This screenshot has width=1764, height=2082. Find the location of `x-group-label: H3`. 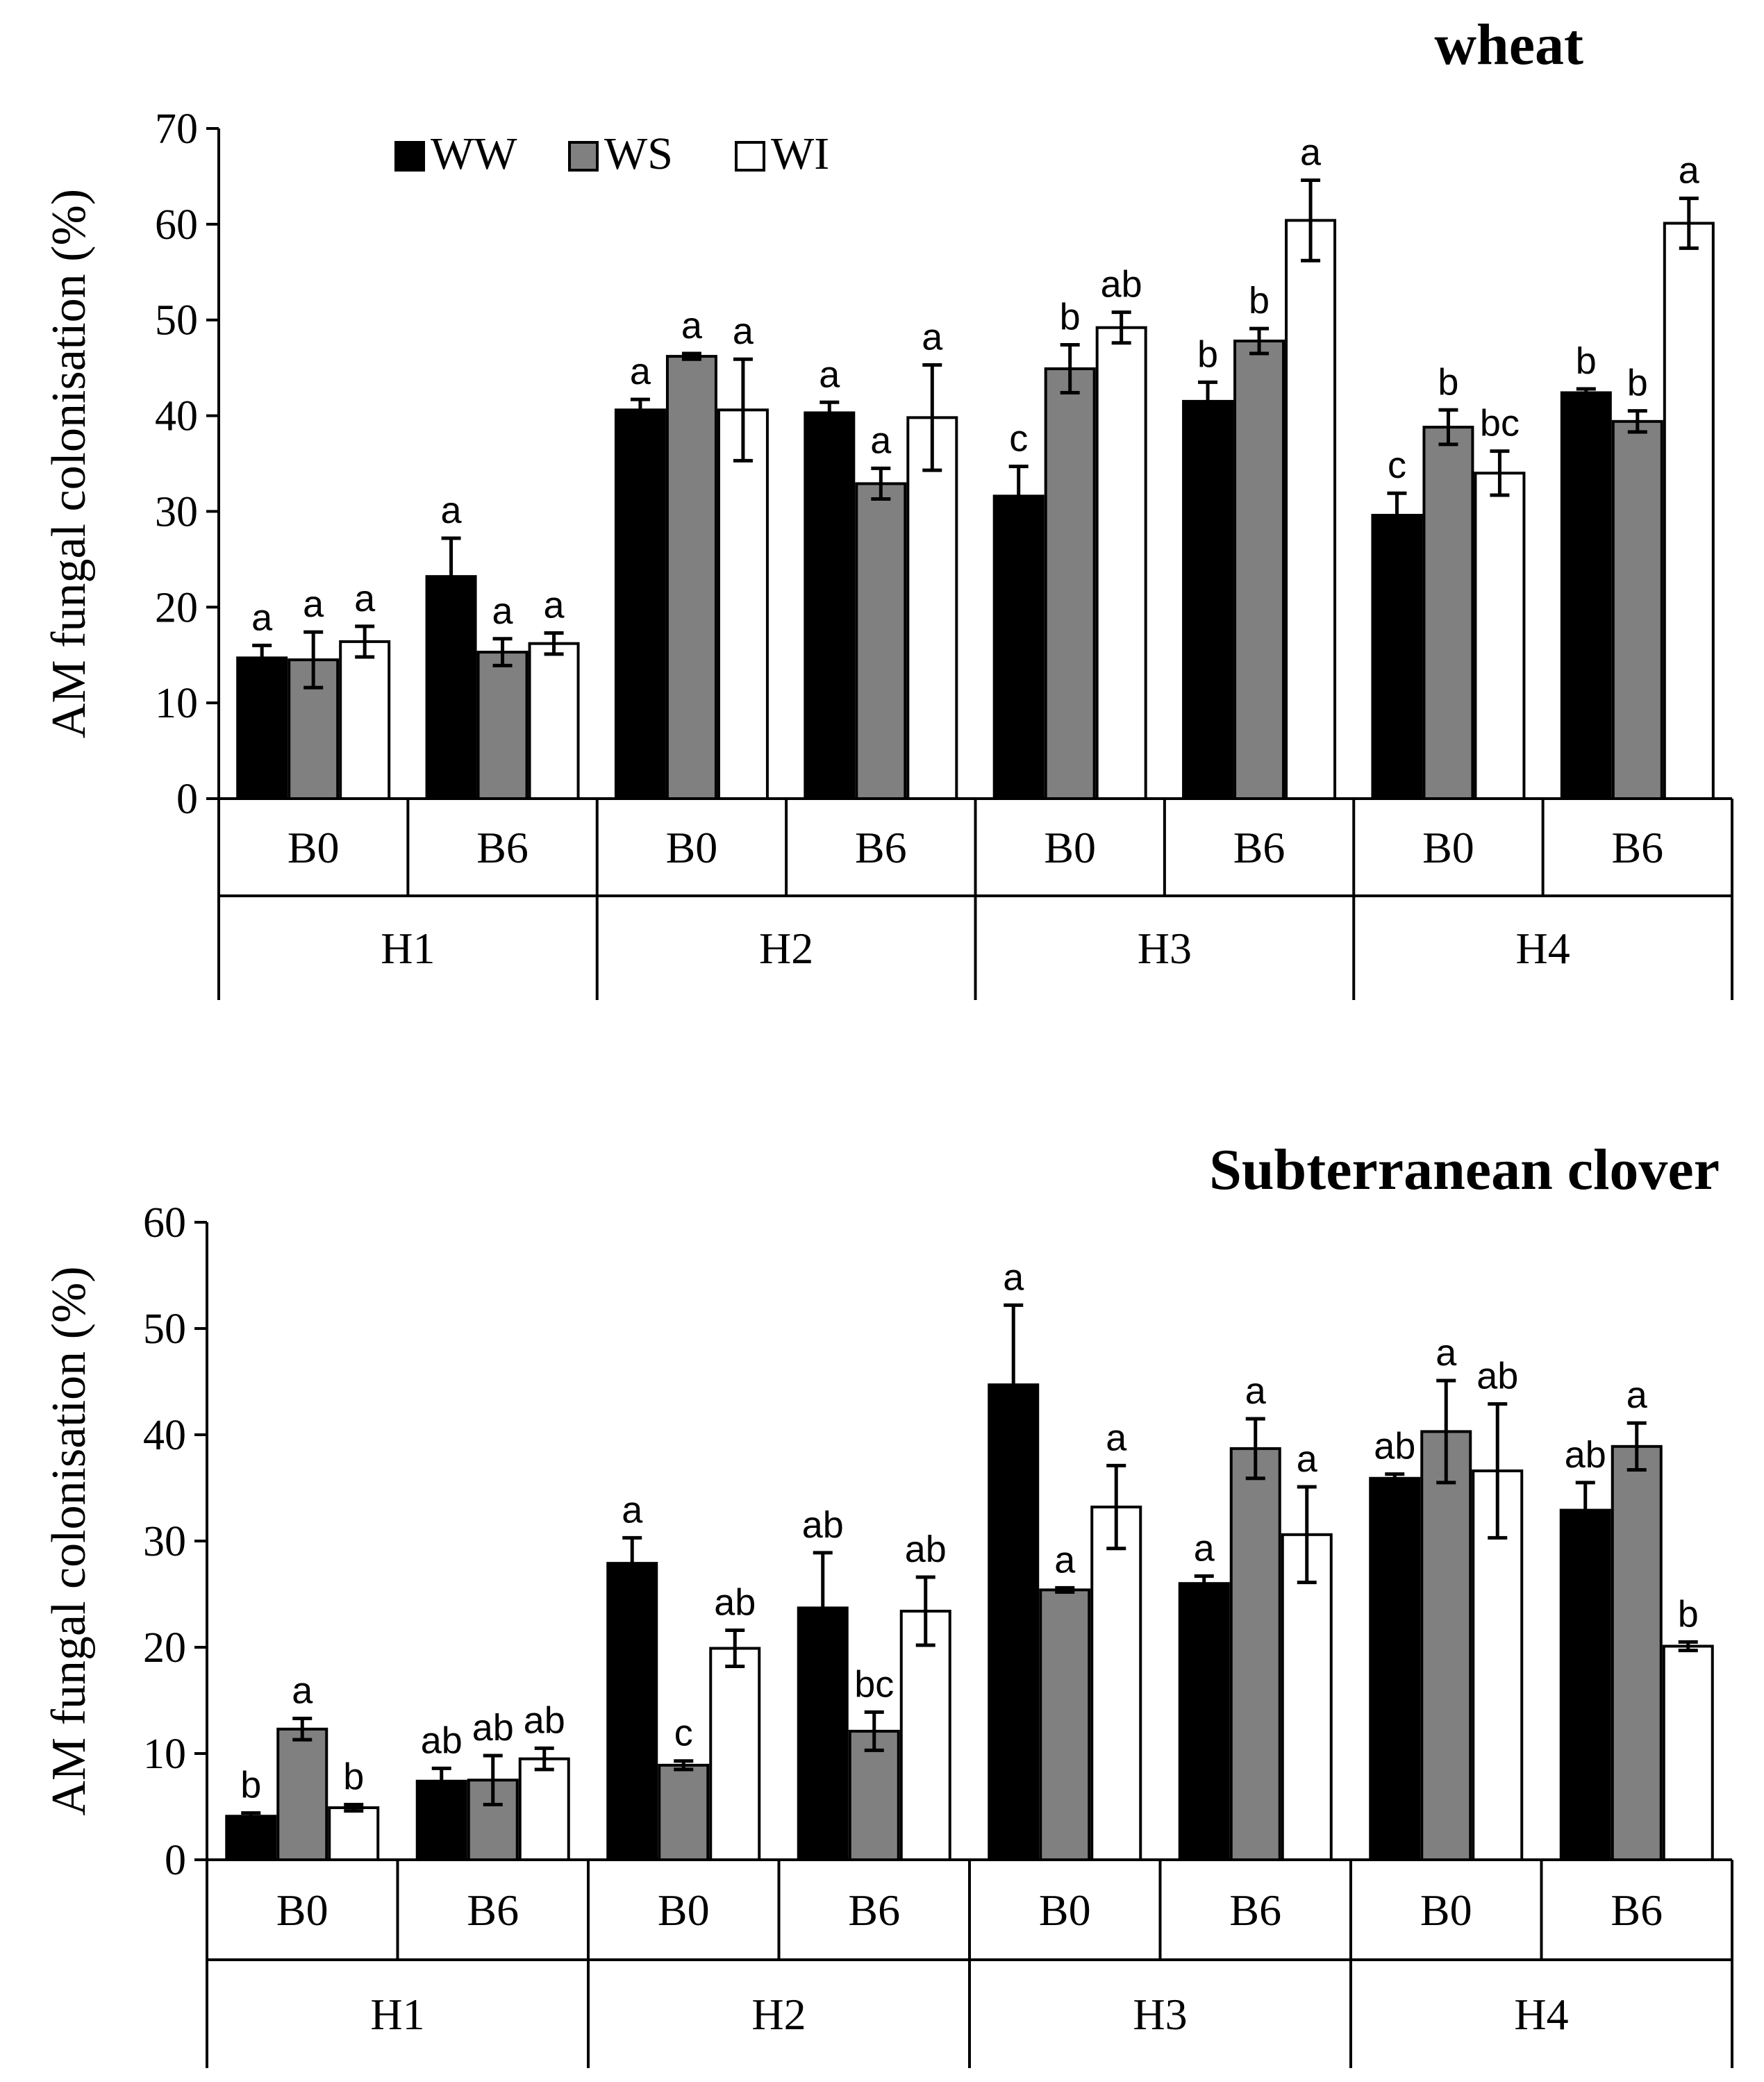

x-group-label: H3 is located at coordinates (1160, 2015).